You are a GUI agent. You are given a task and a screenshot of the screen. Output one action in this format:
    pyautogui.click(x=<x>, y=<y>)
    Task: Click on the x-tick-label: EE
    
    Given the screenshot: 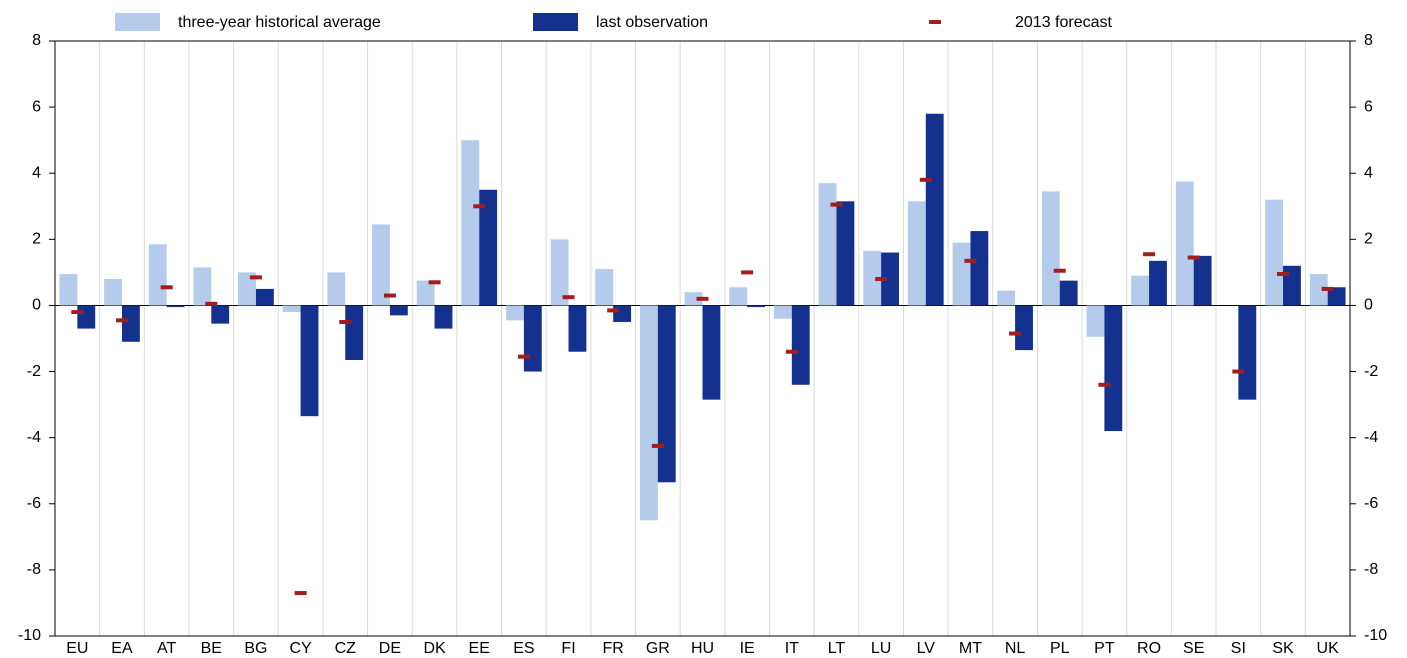 What is the action you would take?
    pyautogui.click(x=479, y=648)
    